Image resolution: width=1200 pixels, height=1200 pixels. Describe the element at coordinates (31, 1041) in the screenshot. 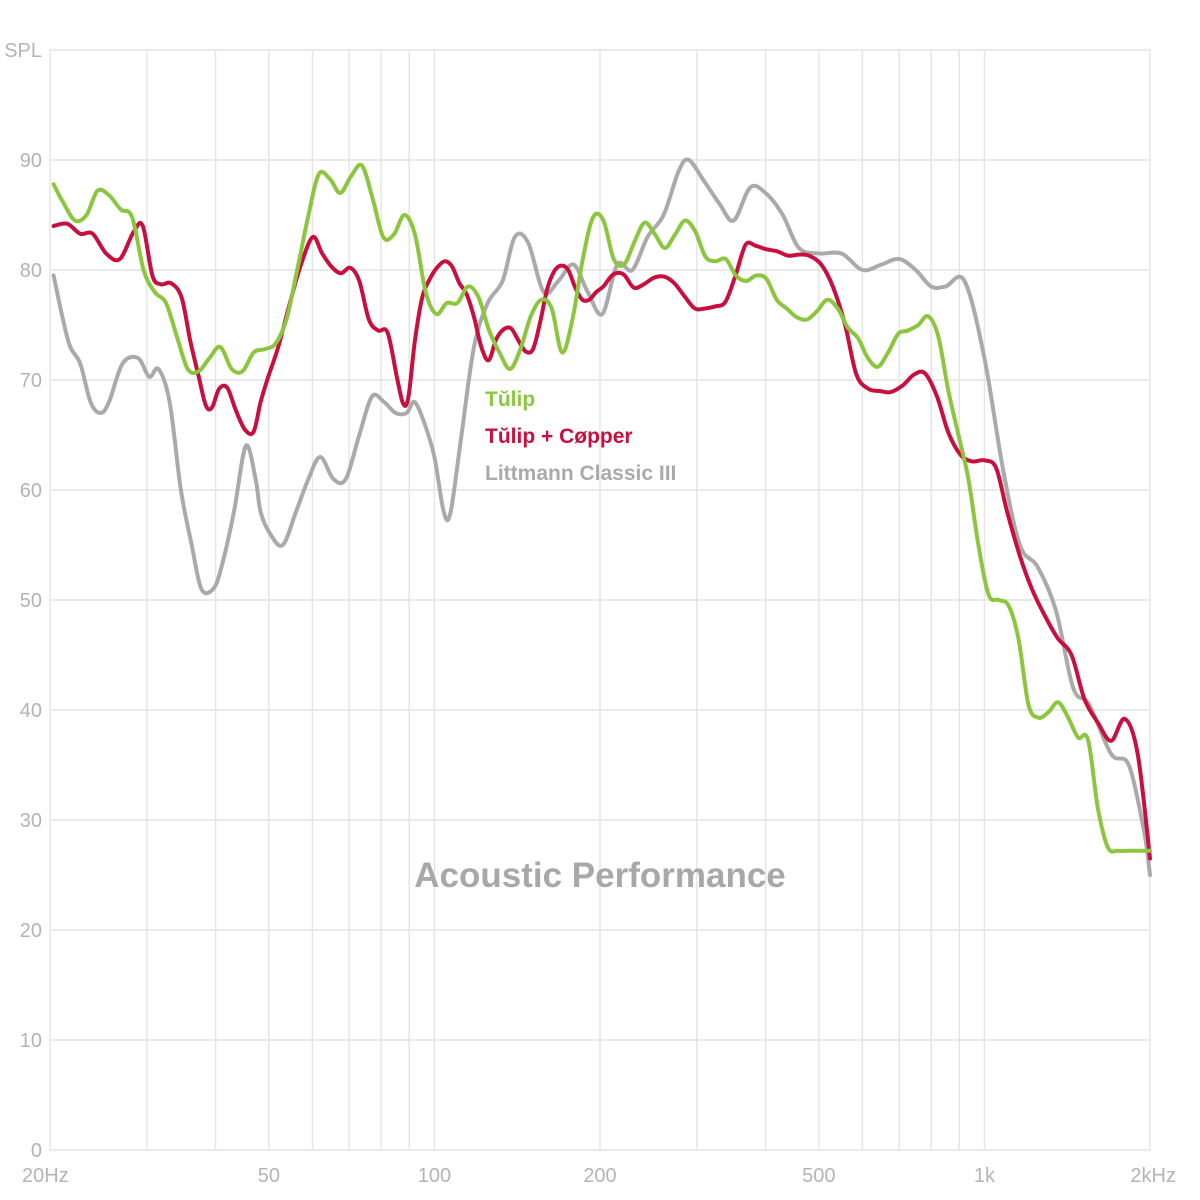

I see `y-tick-label: 10` at that location.